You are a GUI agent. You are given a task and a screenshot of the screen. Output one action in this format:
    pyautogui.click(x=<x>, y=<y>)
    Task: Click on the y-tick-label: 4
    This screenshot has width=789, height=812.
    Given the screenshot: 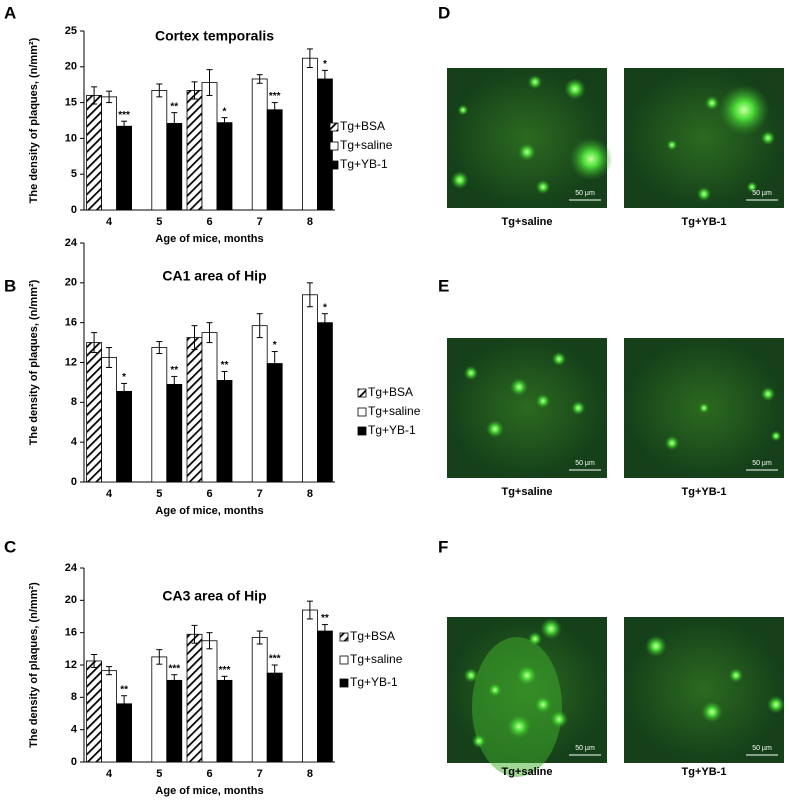 What is the action you would take?
    pyautogui.click(x=74, y=442)
    